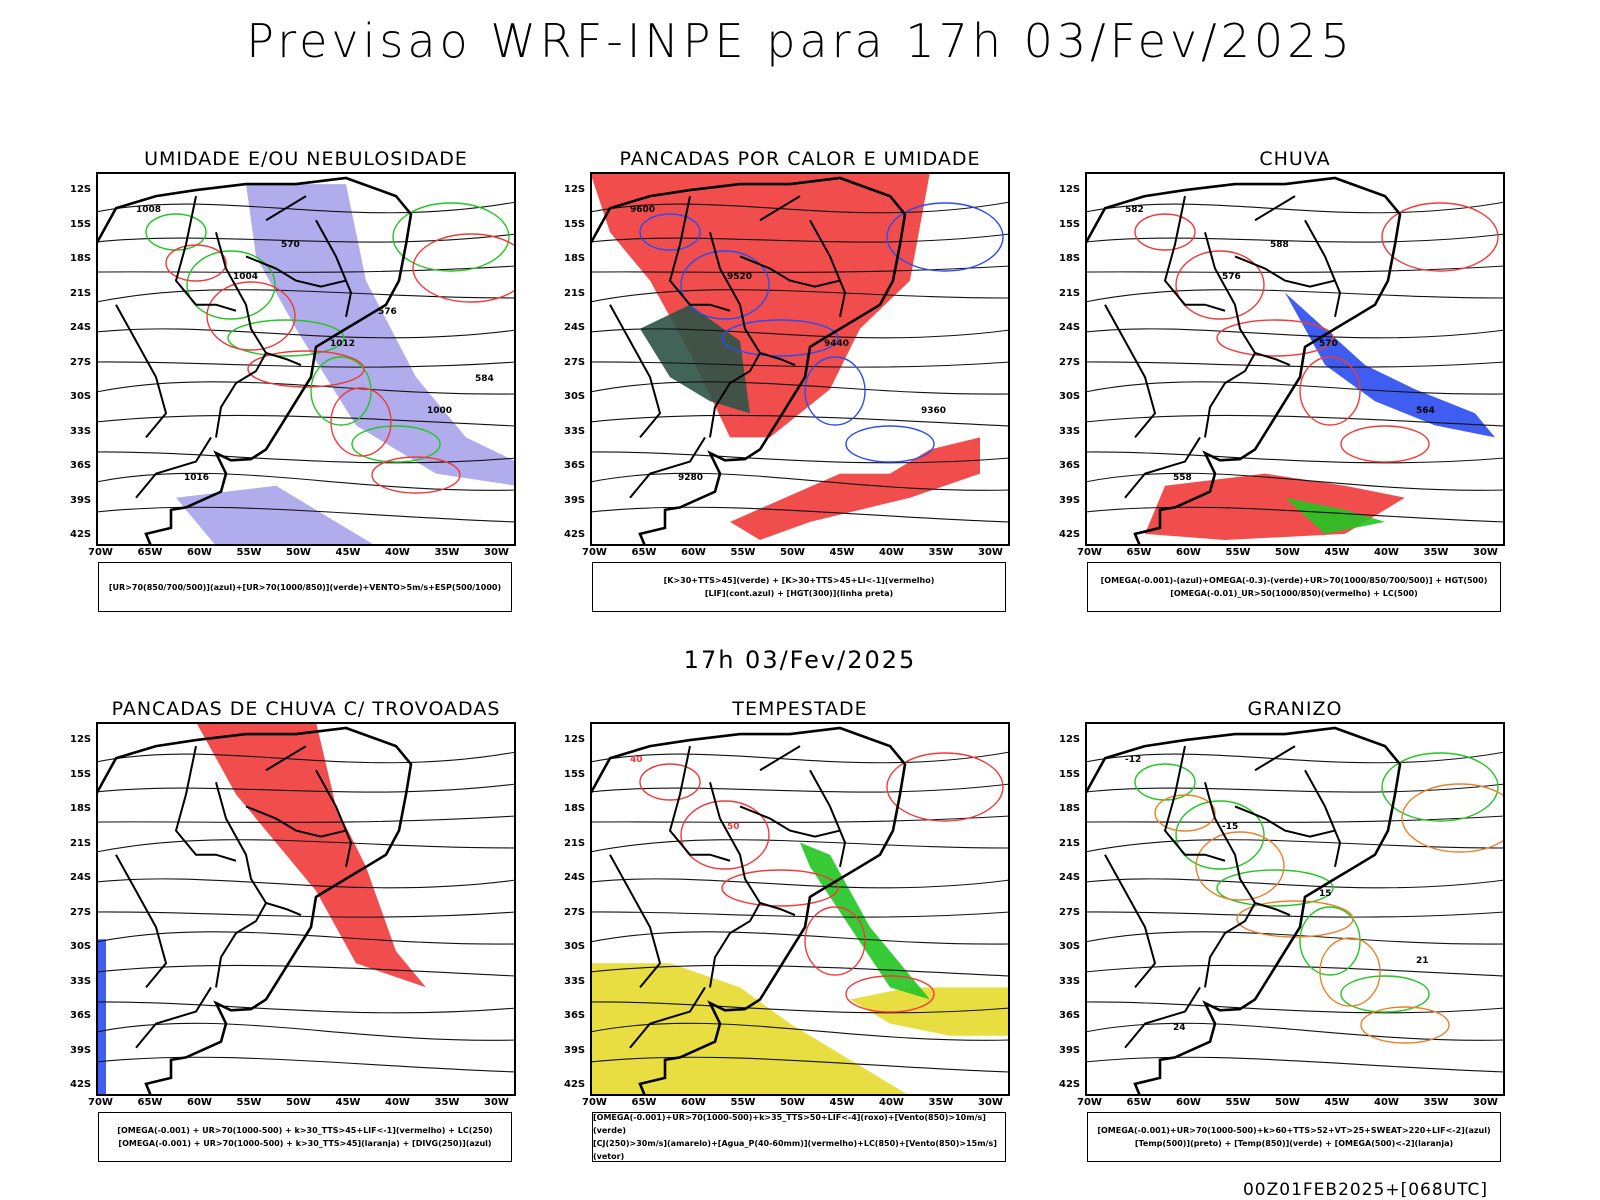 The height and width of the screenshot is (1200, 1600). Describe the element at coordinates (836, 344) in the screenshot. I see `contour-label: 9440` at that location.